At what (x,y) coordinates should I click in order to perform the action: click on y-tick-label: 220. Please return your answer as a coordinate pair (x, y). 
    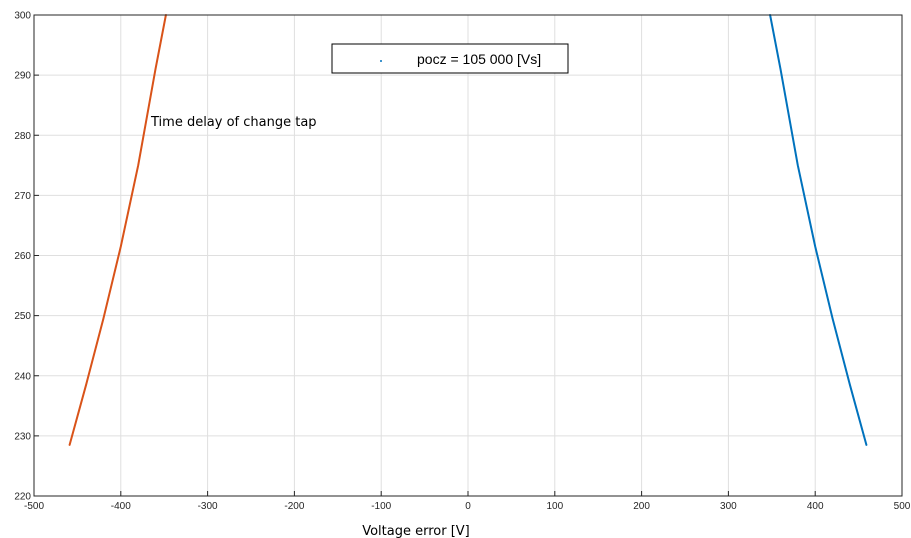
    Looking at the image, I should click on (22, 497).